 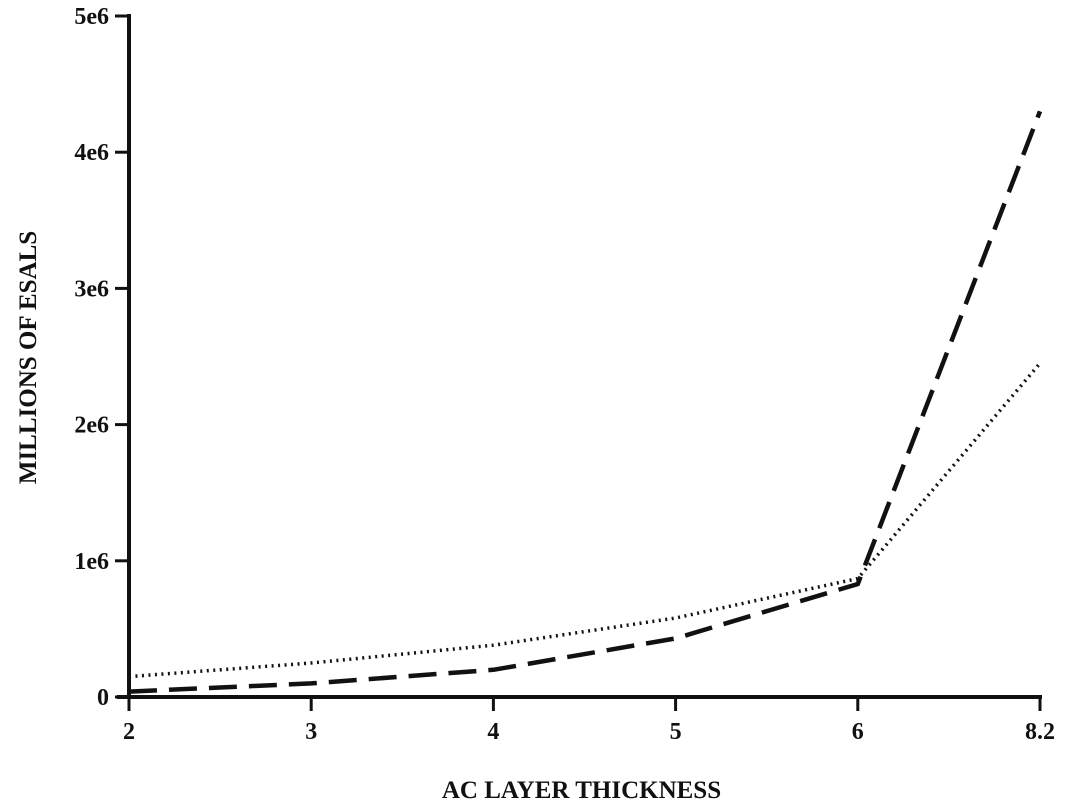 I want to click on y-tick-label: 2e6, so click(x=91, y=426).